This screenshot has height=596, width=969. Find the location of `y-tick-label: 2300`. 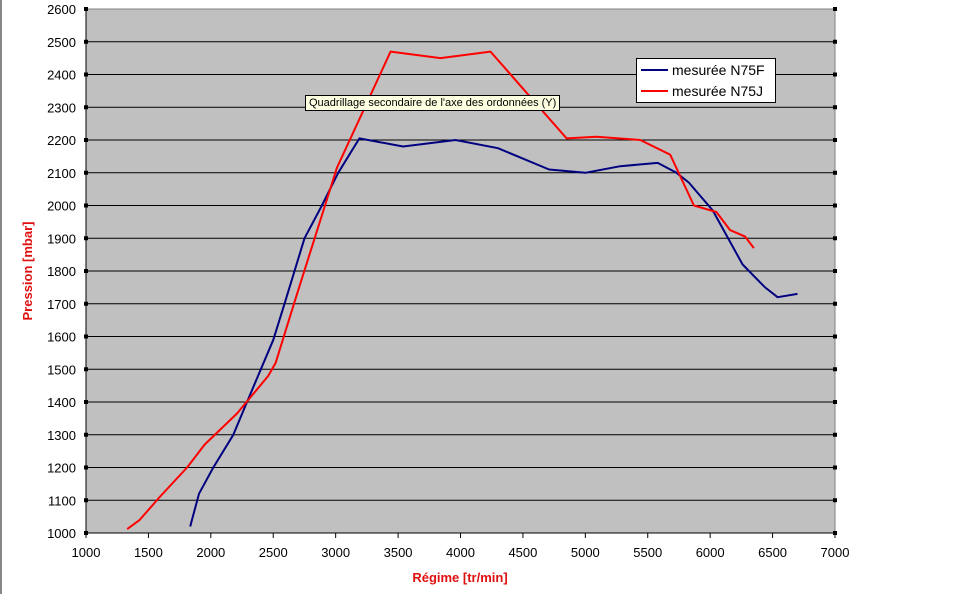

y-tick-label: 2300 is located at coordinates (61, 107).